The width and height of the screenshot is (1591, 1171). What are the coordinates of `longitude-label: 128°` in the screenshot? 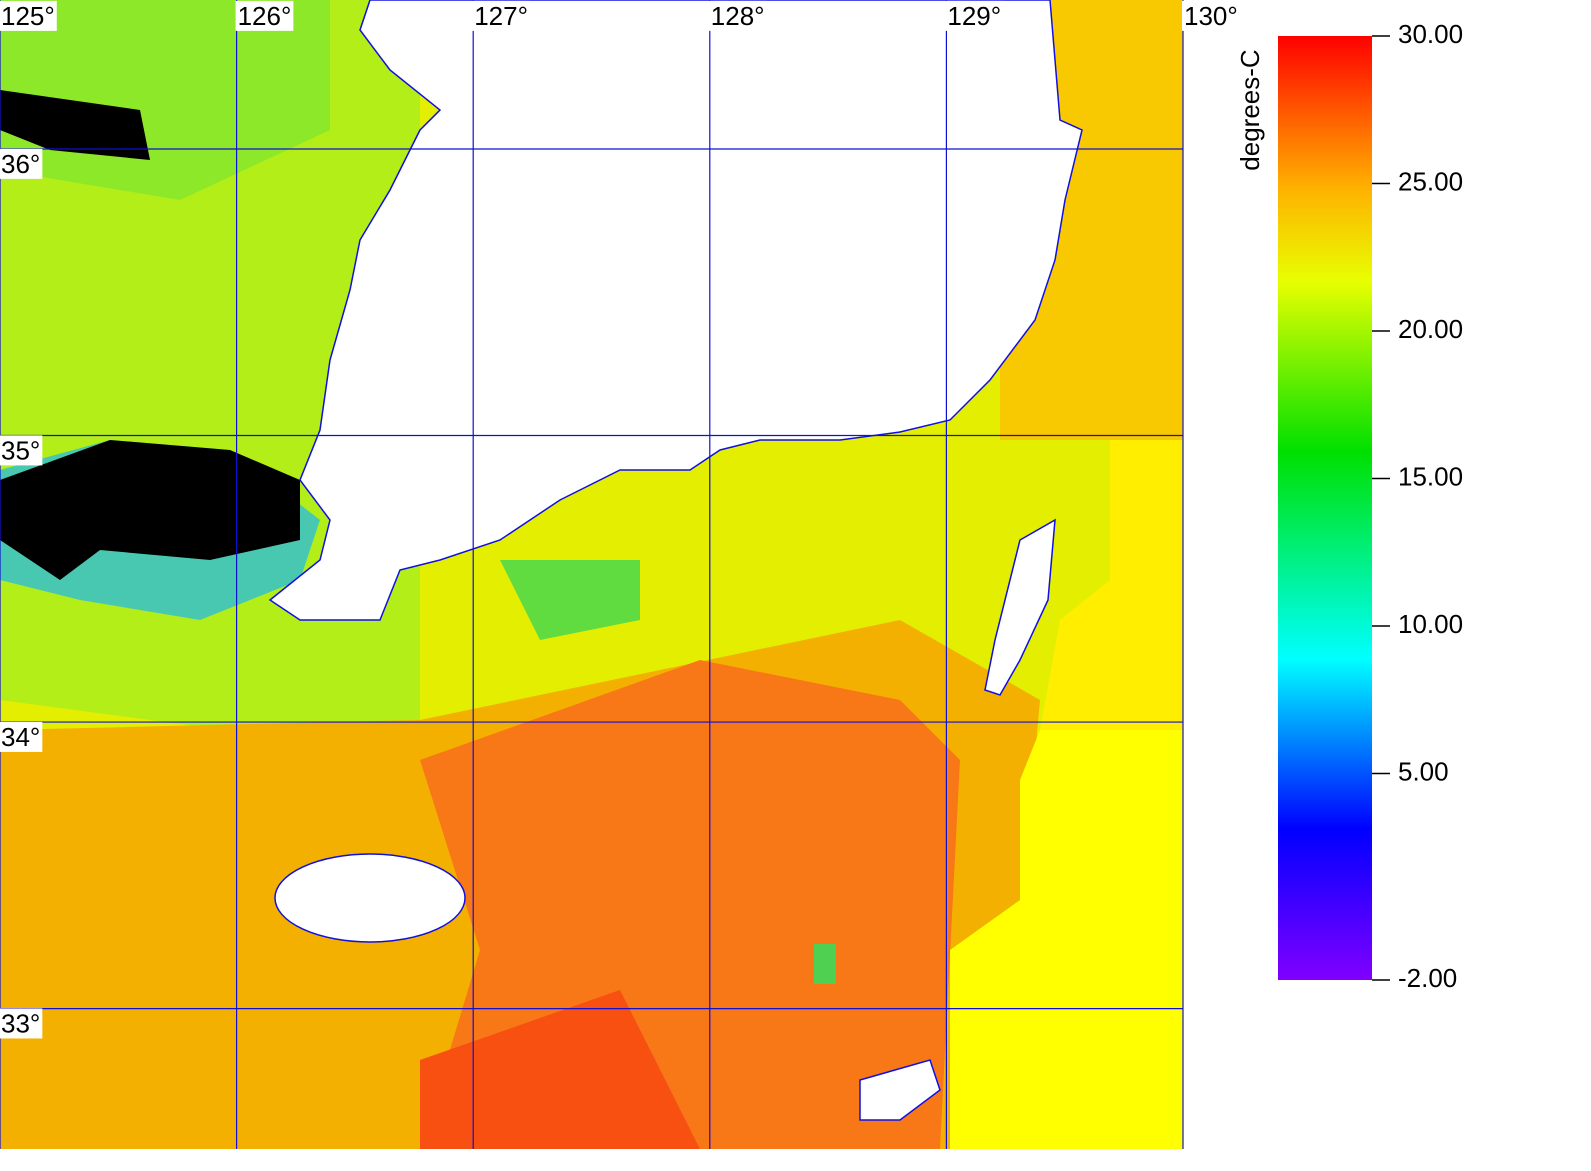 It's located at (738, 16).